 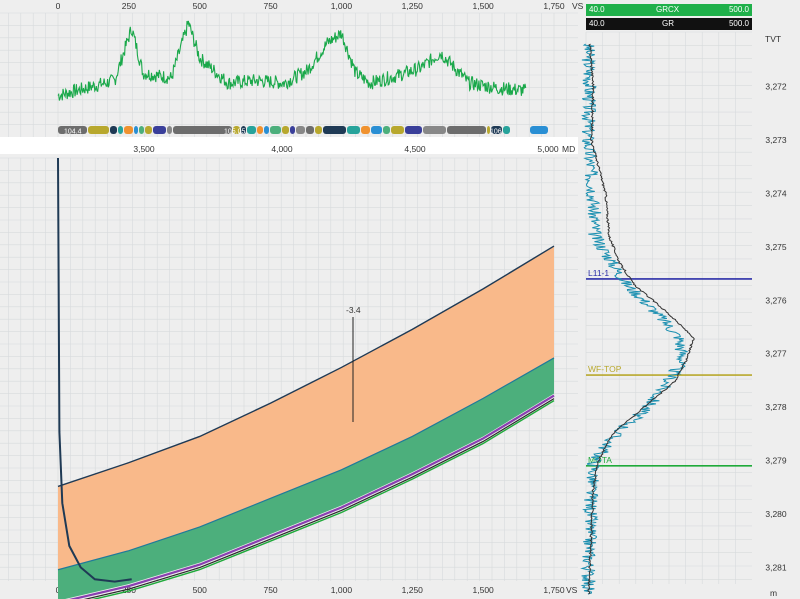 I want to click on gr-max: 500.0, so click(x=738, y=23).